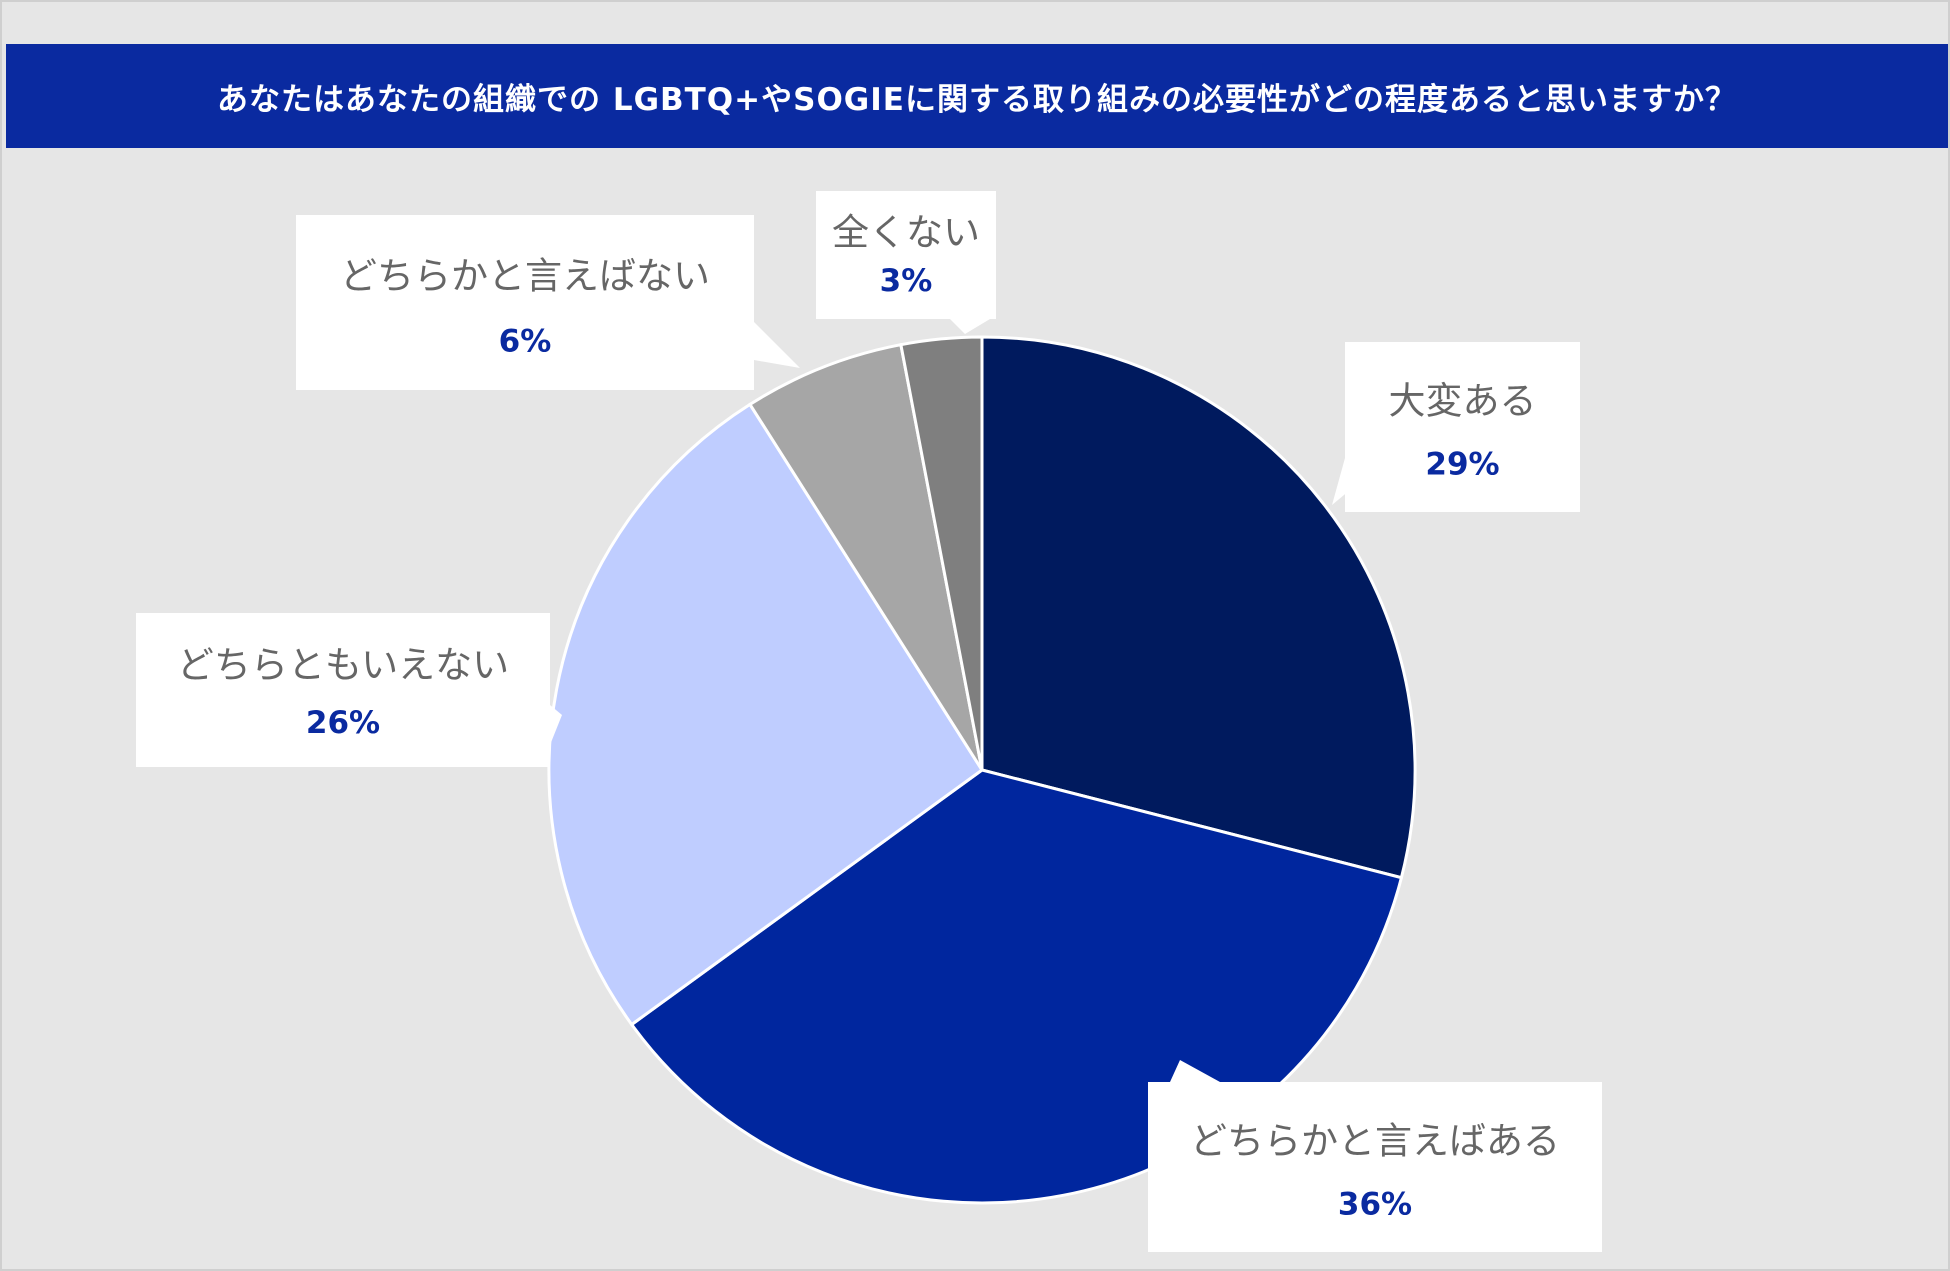  What do you see at coordinates (525, 342) in the screenshot?
I see `slice-value: 6%` at bounding box center [525, 342].